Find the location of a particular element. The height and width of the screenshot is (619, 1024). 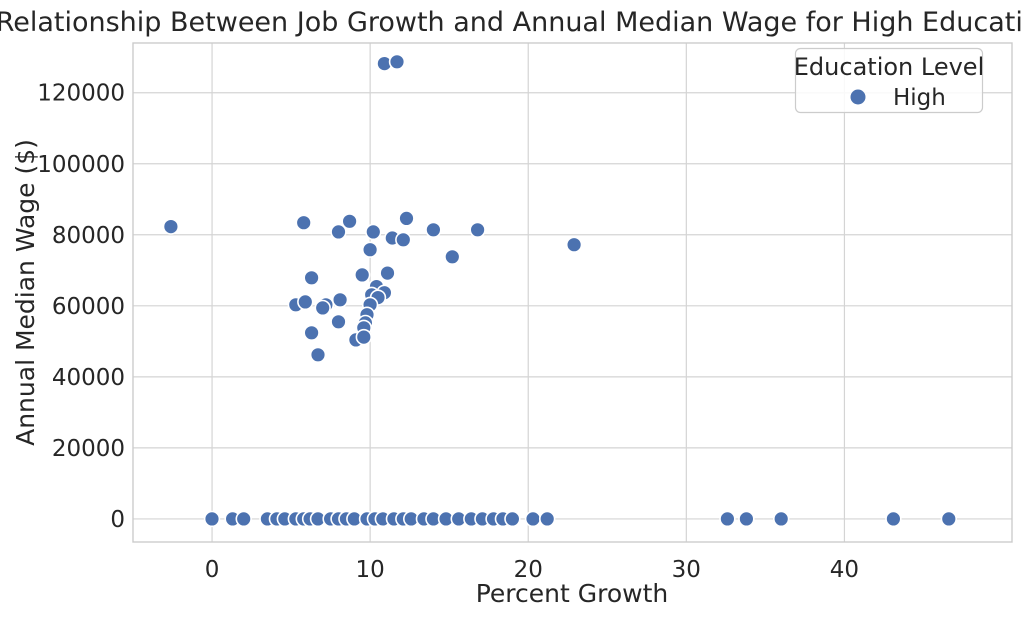

y-tick-label: 100000 is located at coordinates (81, 165).